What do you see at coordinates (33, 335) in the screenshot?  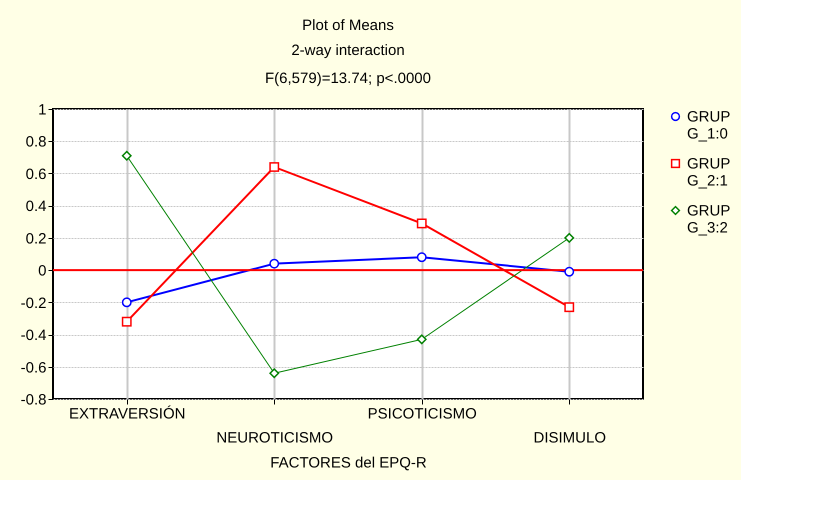 I see `y-tick-label: -0.4` at bounding box center [33, 335].